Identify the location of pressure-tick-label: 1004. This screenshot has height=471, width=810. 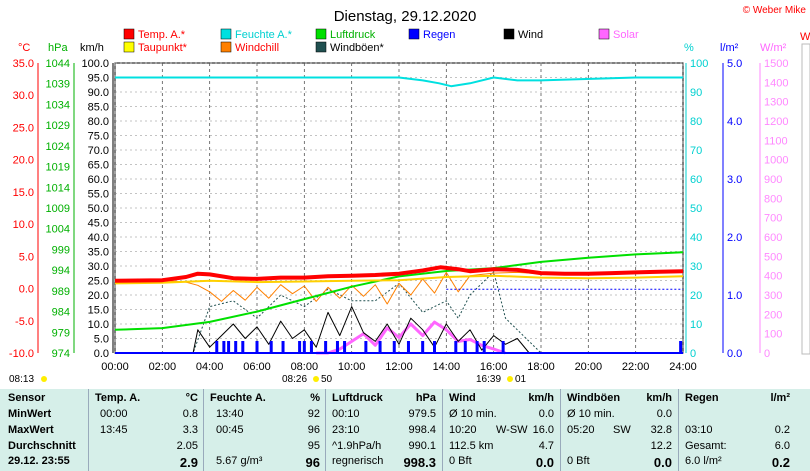
(58, 230).